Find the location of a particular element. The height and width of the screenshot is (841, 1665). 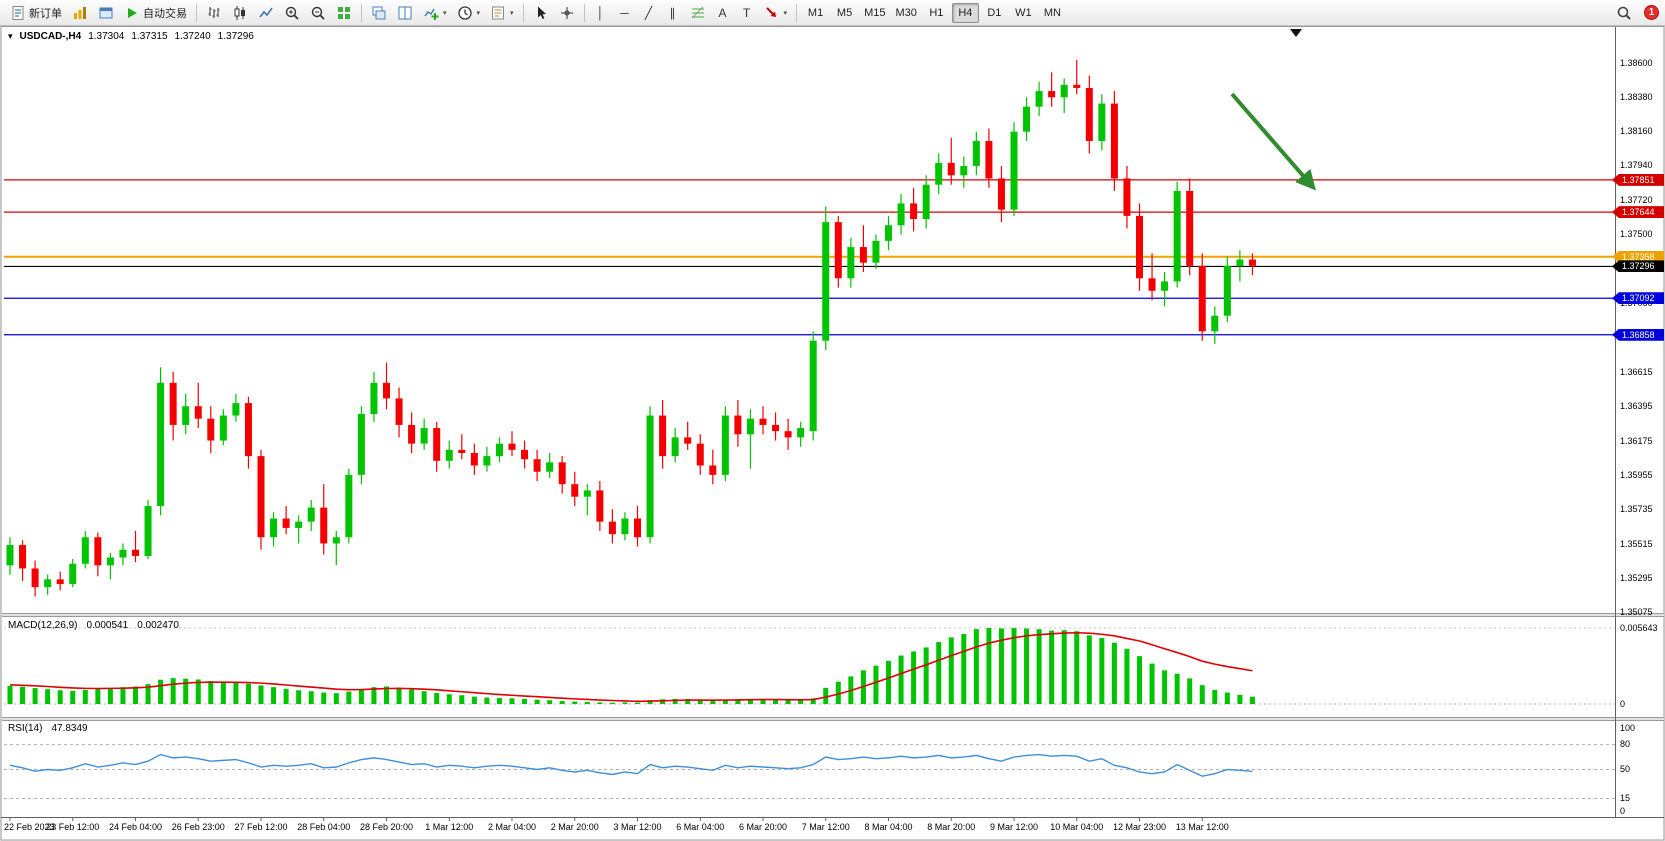

trendline-button: ╱ is located at coordinates (649, 13).